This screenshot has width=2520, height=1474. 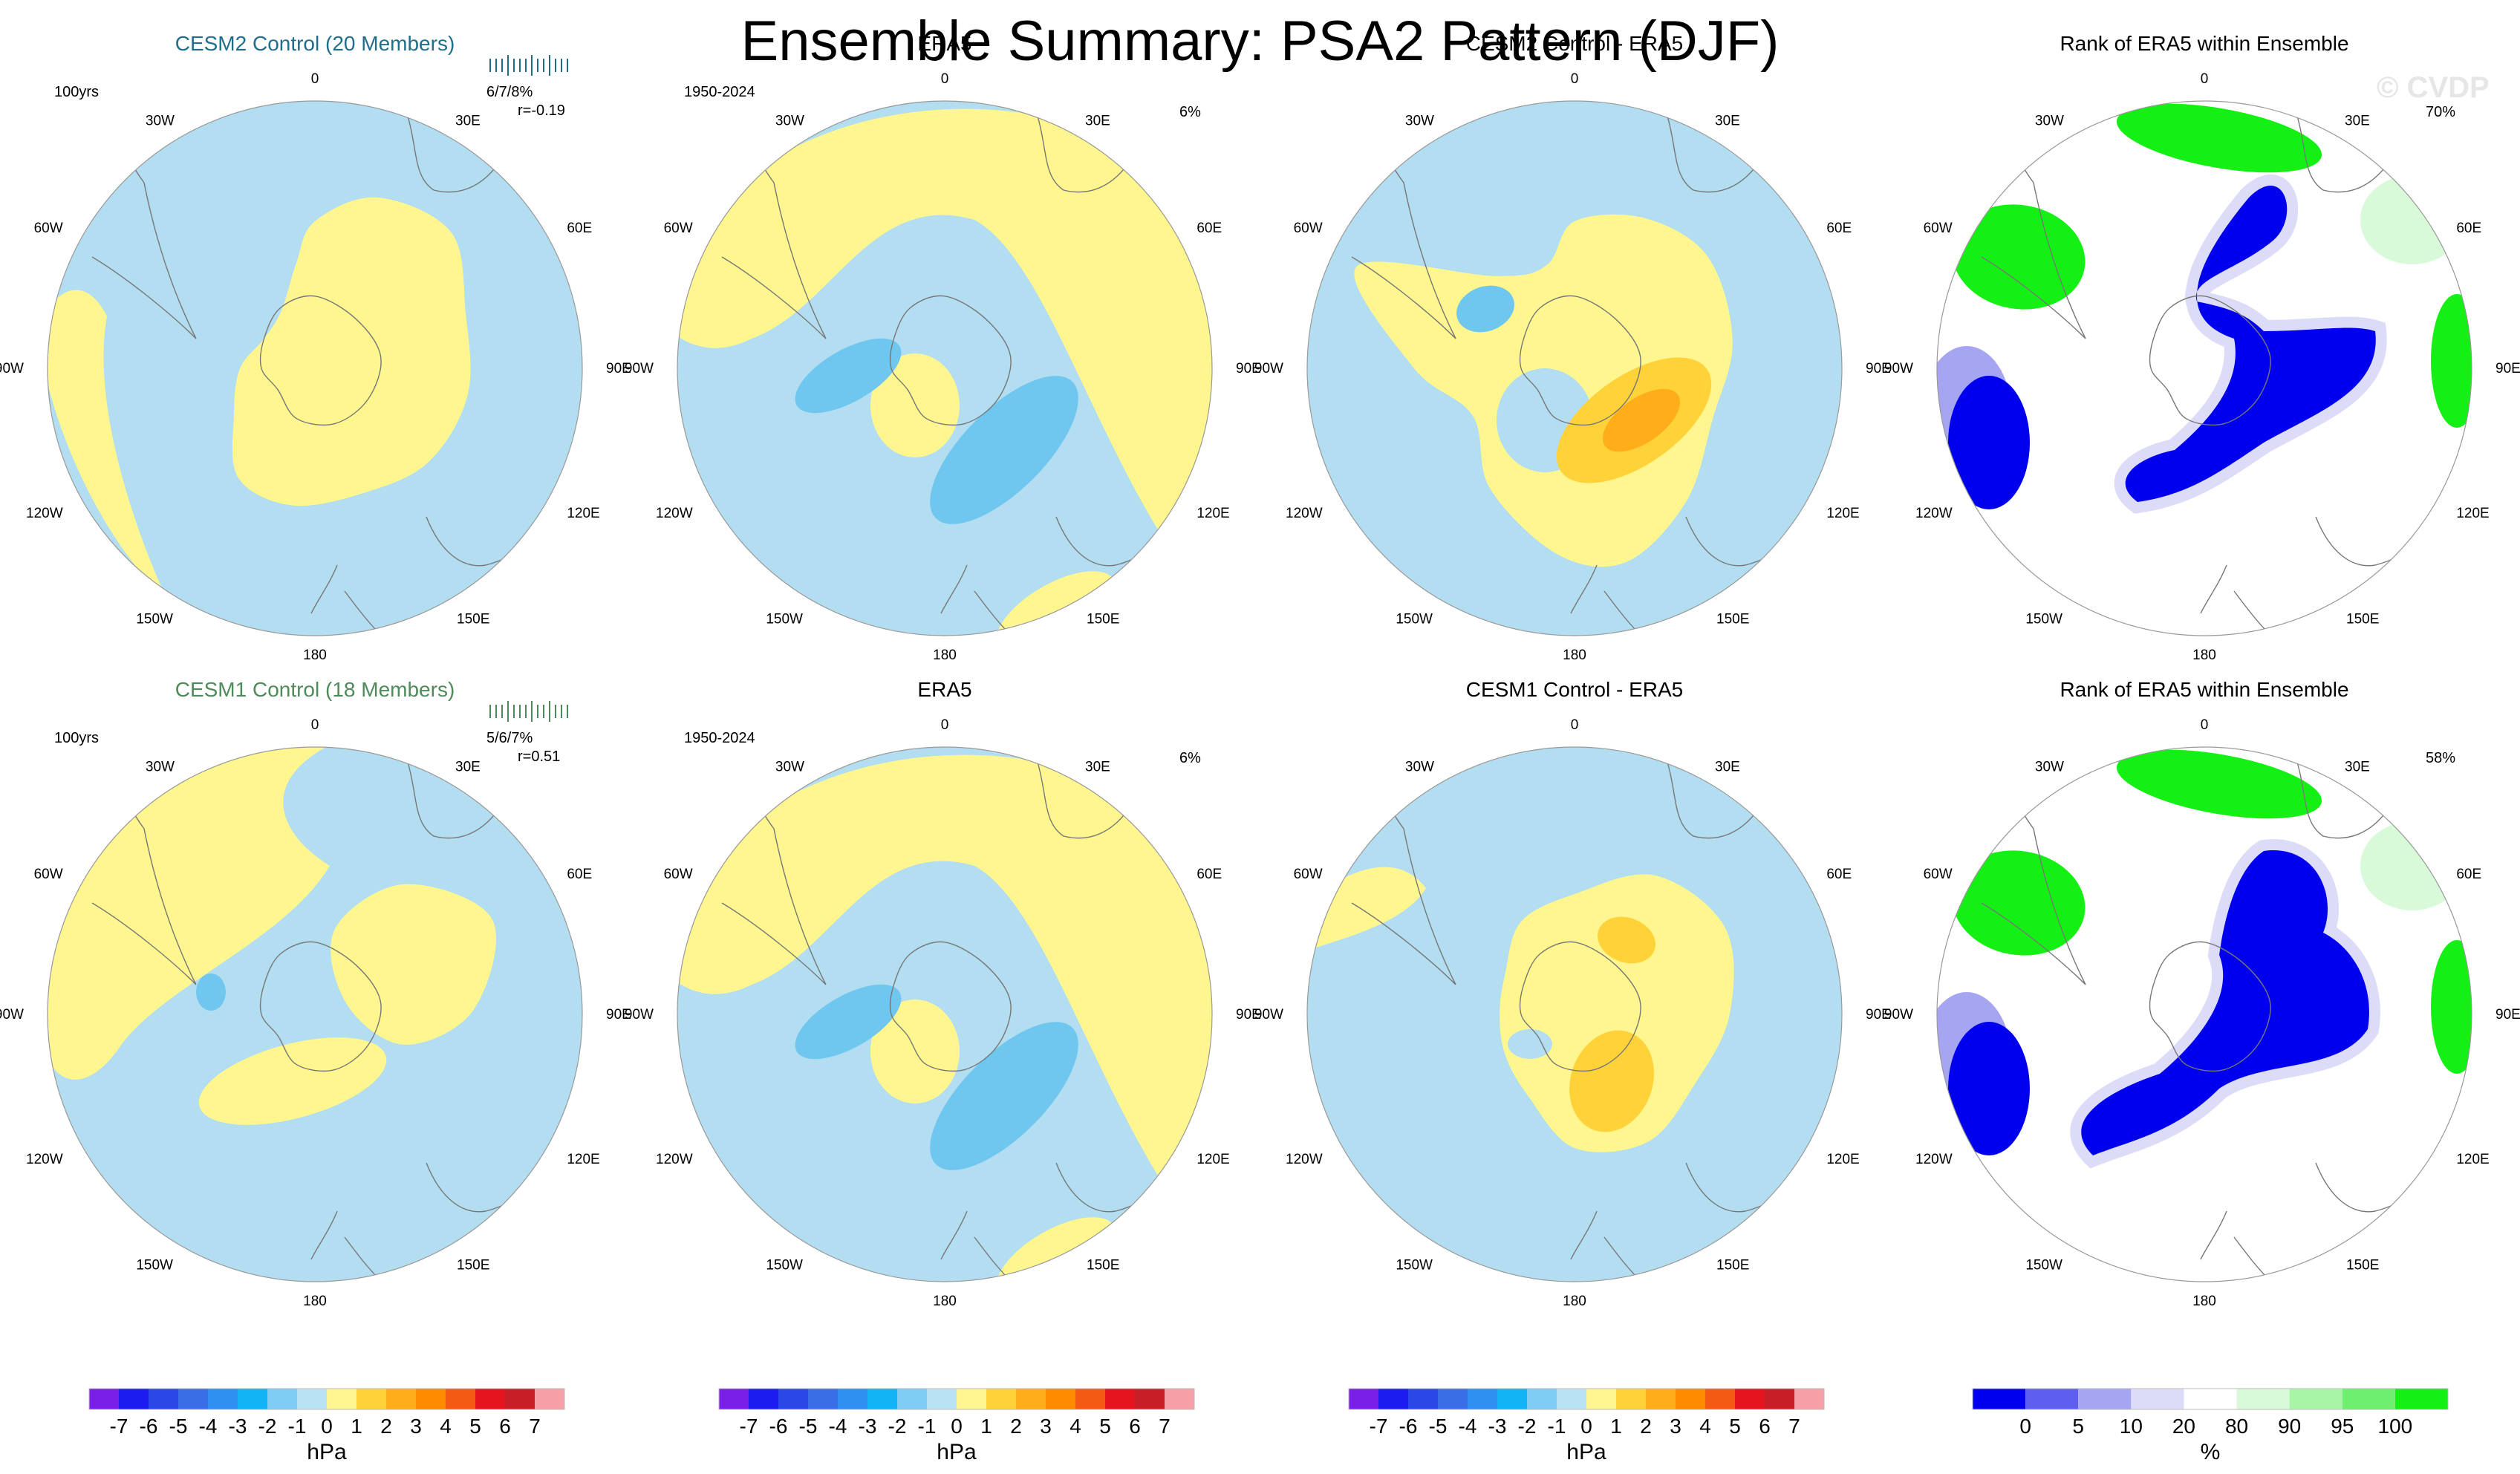 What do you see at coordinates (1468, 1426) in the screenshot?
I see `colorbar-tick-label: -4` at bounding box center [1468, 1426].